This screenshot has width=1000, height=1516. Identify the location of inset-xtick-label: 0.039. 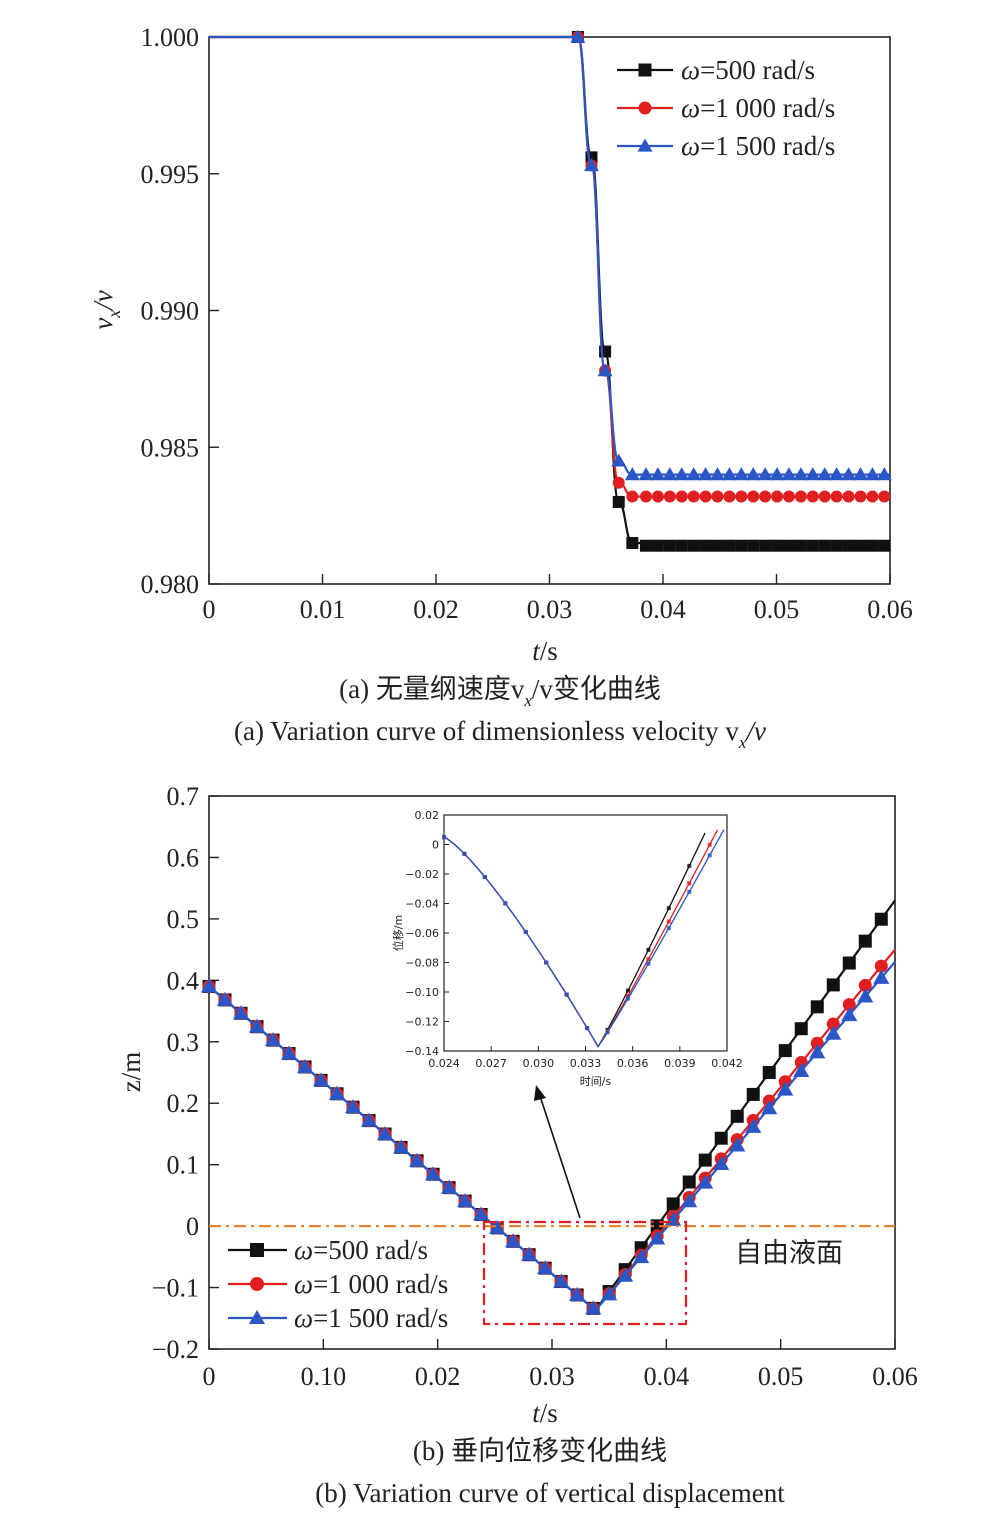
(680, 1063).